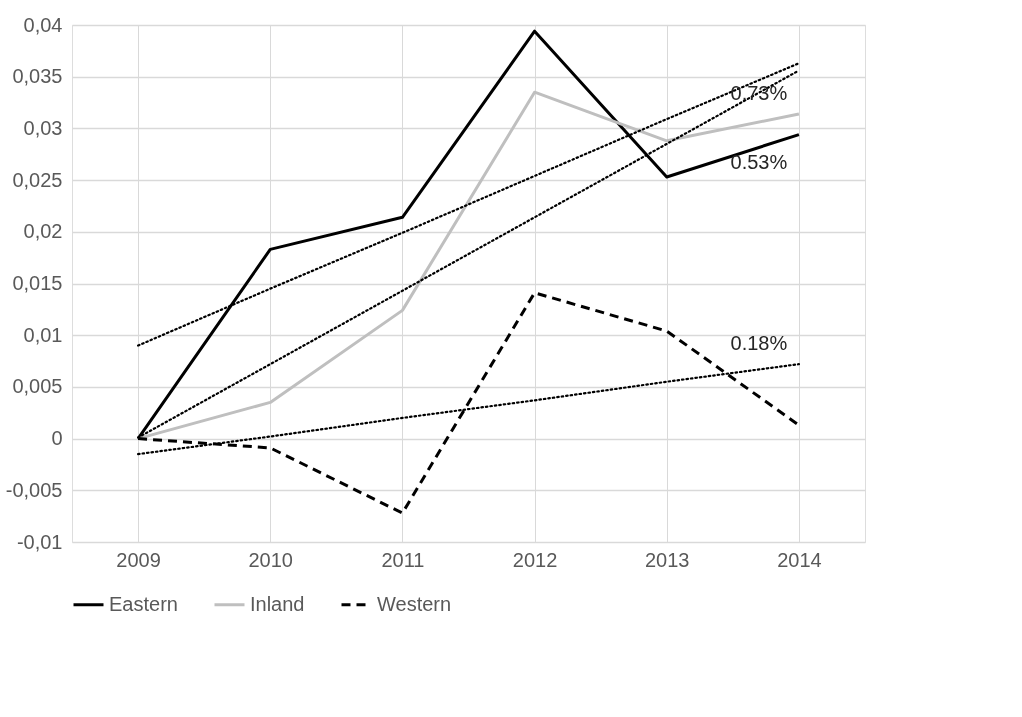  Describe the element at coordinates (138, 559) in the screenshot. I see `x-tick-label: 2009` at that location.